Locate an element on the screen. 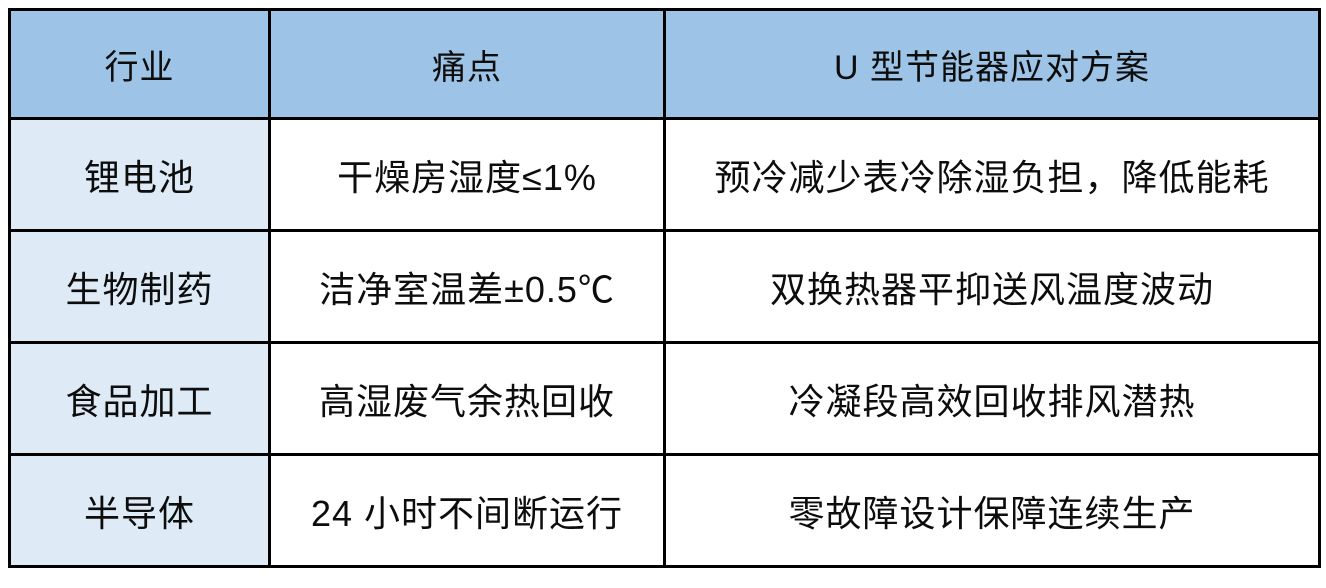  cell-pain: 洁净室温差±0.5℃ is located at coordinates (467, 286).